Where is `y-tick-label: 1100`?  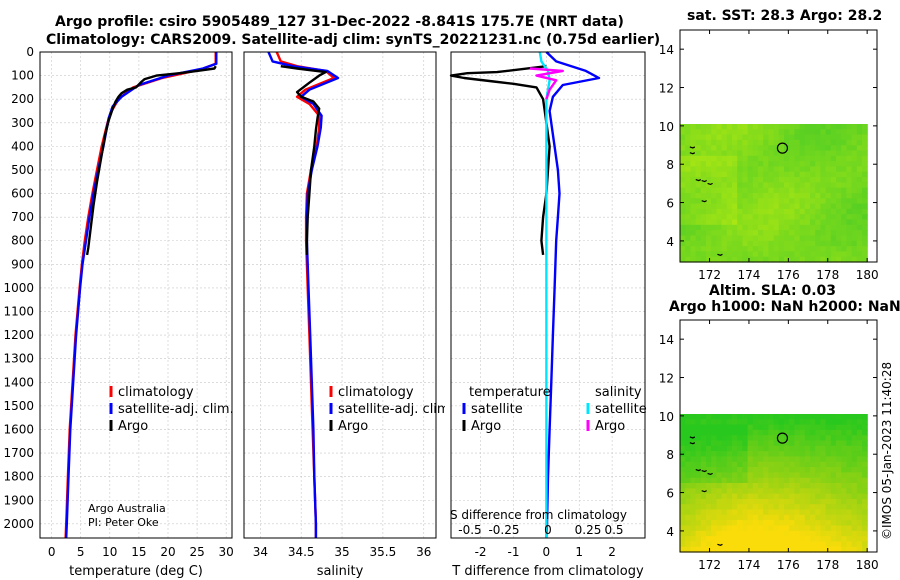
y-tick-label: 1100 is located at coordinates (18, 312).